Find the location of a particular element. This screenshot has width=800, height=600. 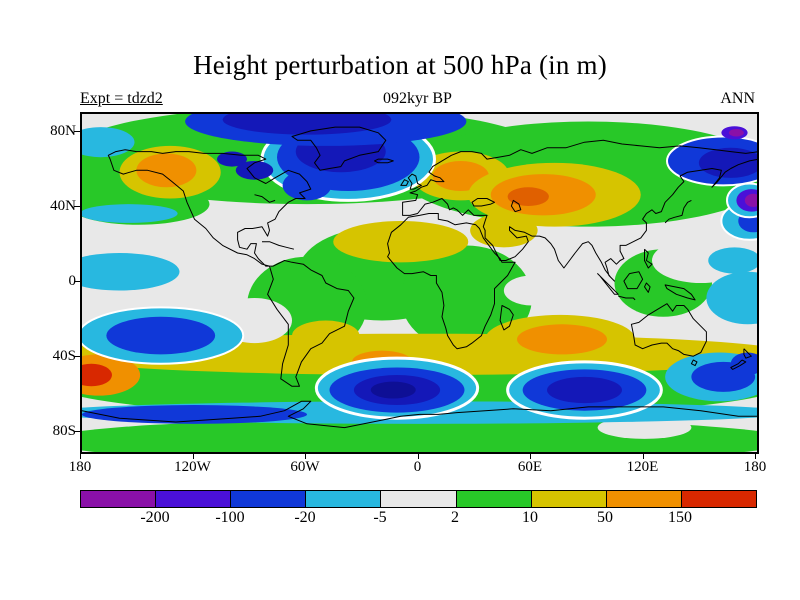

colorbar-level-label: 10 is located at coordinates (530, 517).